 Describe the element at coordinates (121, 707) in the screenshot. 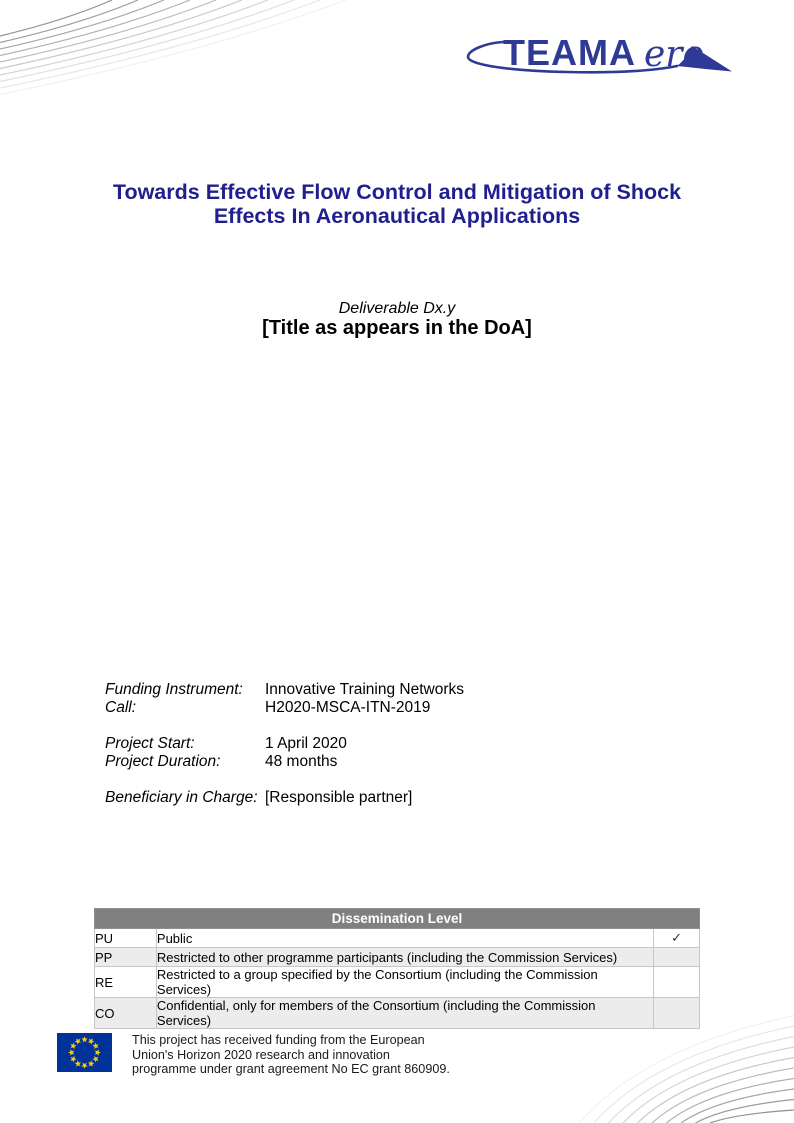

I see `call-label: Call:` at that location.